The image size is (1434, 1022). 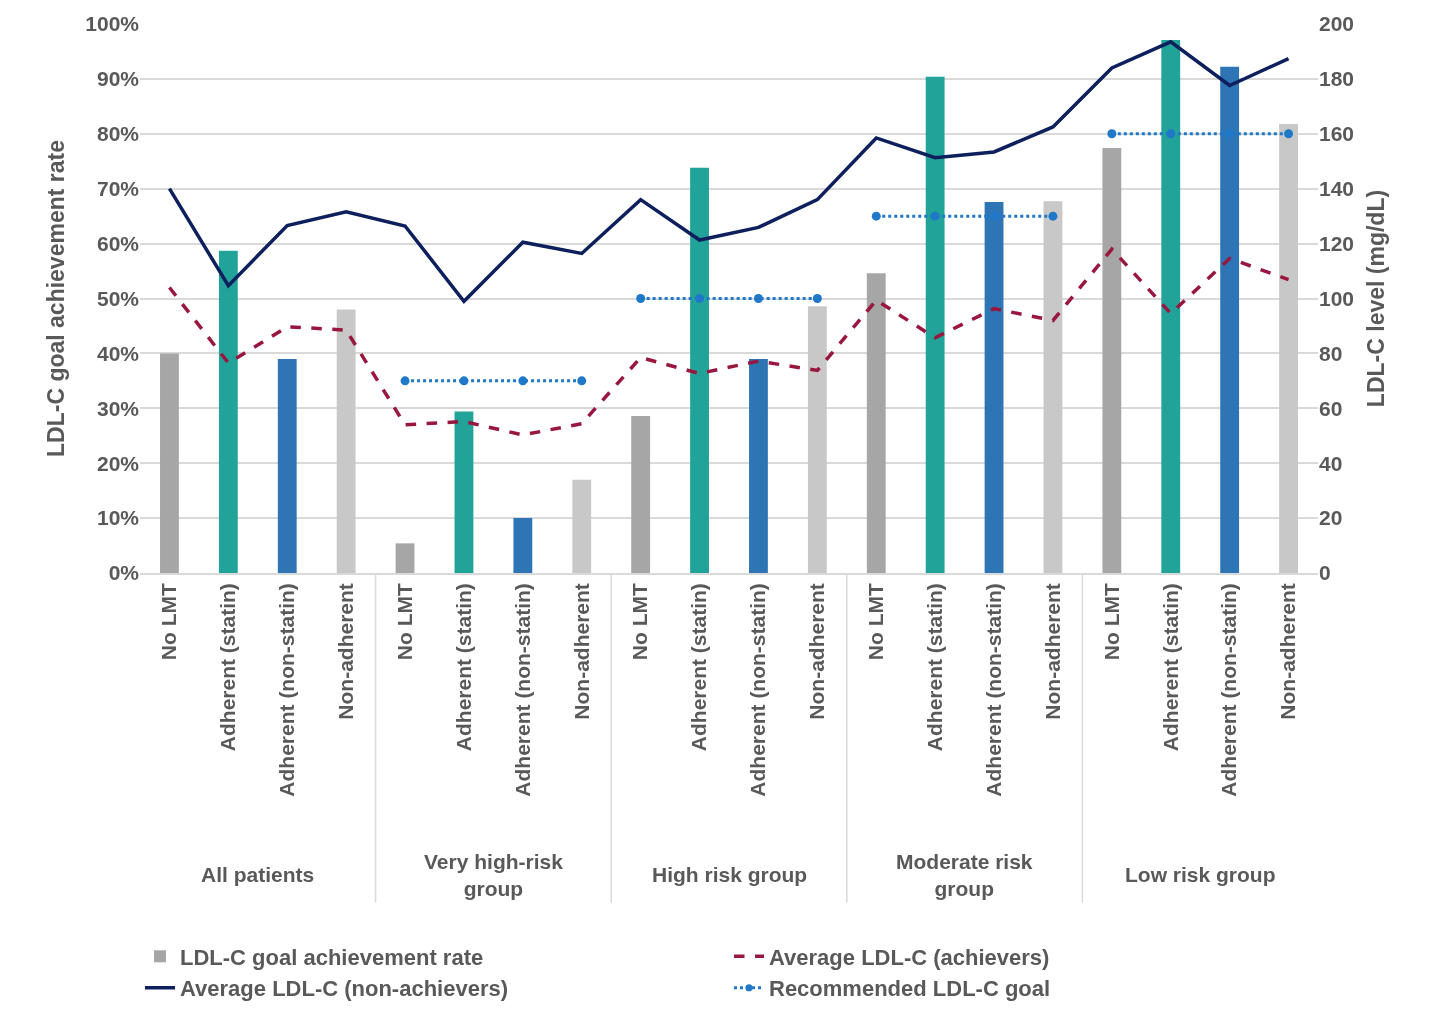 What do you see at coordinates (1337, 134) in the screenshot?
I see `y2-tick-label: 160` at bounding box center [1337, 134].